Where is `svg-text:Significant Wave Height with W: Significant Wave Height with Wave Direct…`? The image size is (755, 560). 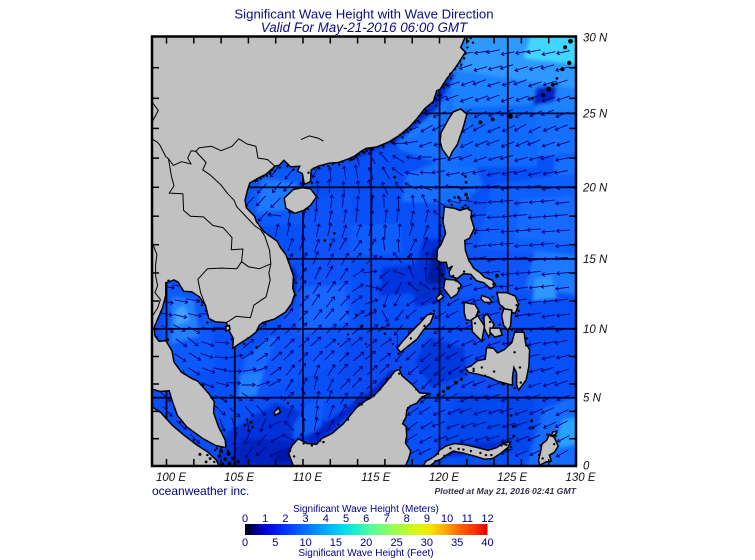
svg-text:Significant Wave Height with W: Significant Wave Height with Wave Direct… is located at coordinates (363, 14).